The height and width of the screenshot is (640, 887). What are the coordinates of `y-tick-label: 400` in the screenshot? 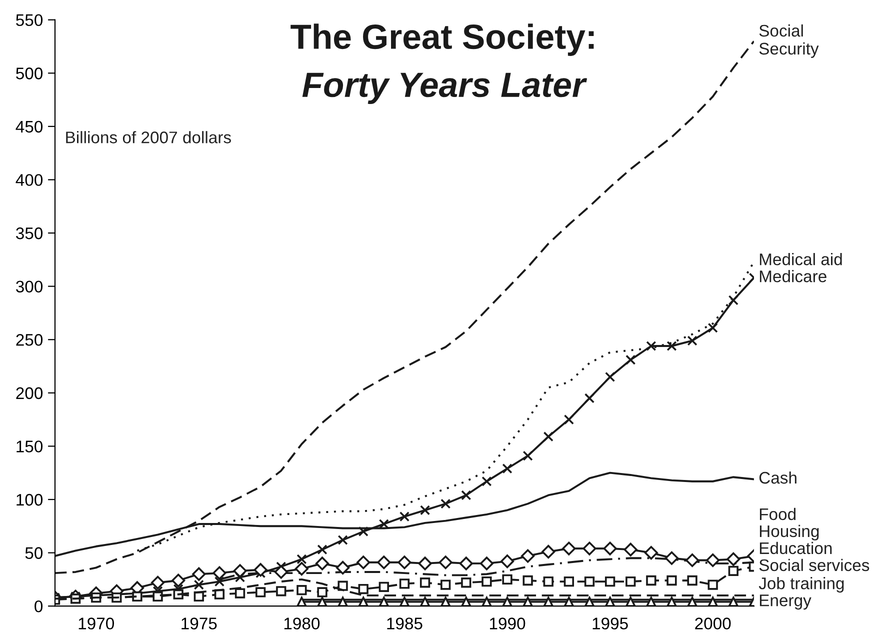 It's located at (29, 180).